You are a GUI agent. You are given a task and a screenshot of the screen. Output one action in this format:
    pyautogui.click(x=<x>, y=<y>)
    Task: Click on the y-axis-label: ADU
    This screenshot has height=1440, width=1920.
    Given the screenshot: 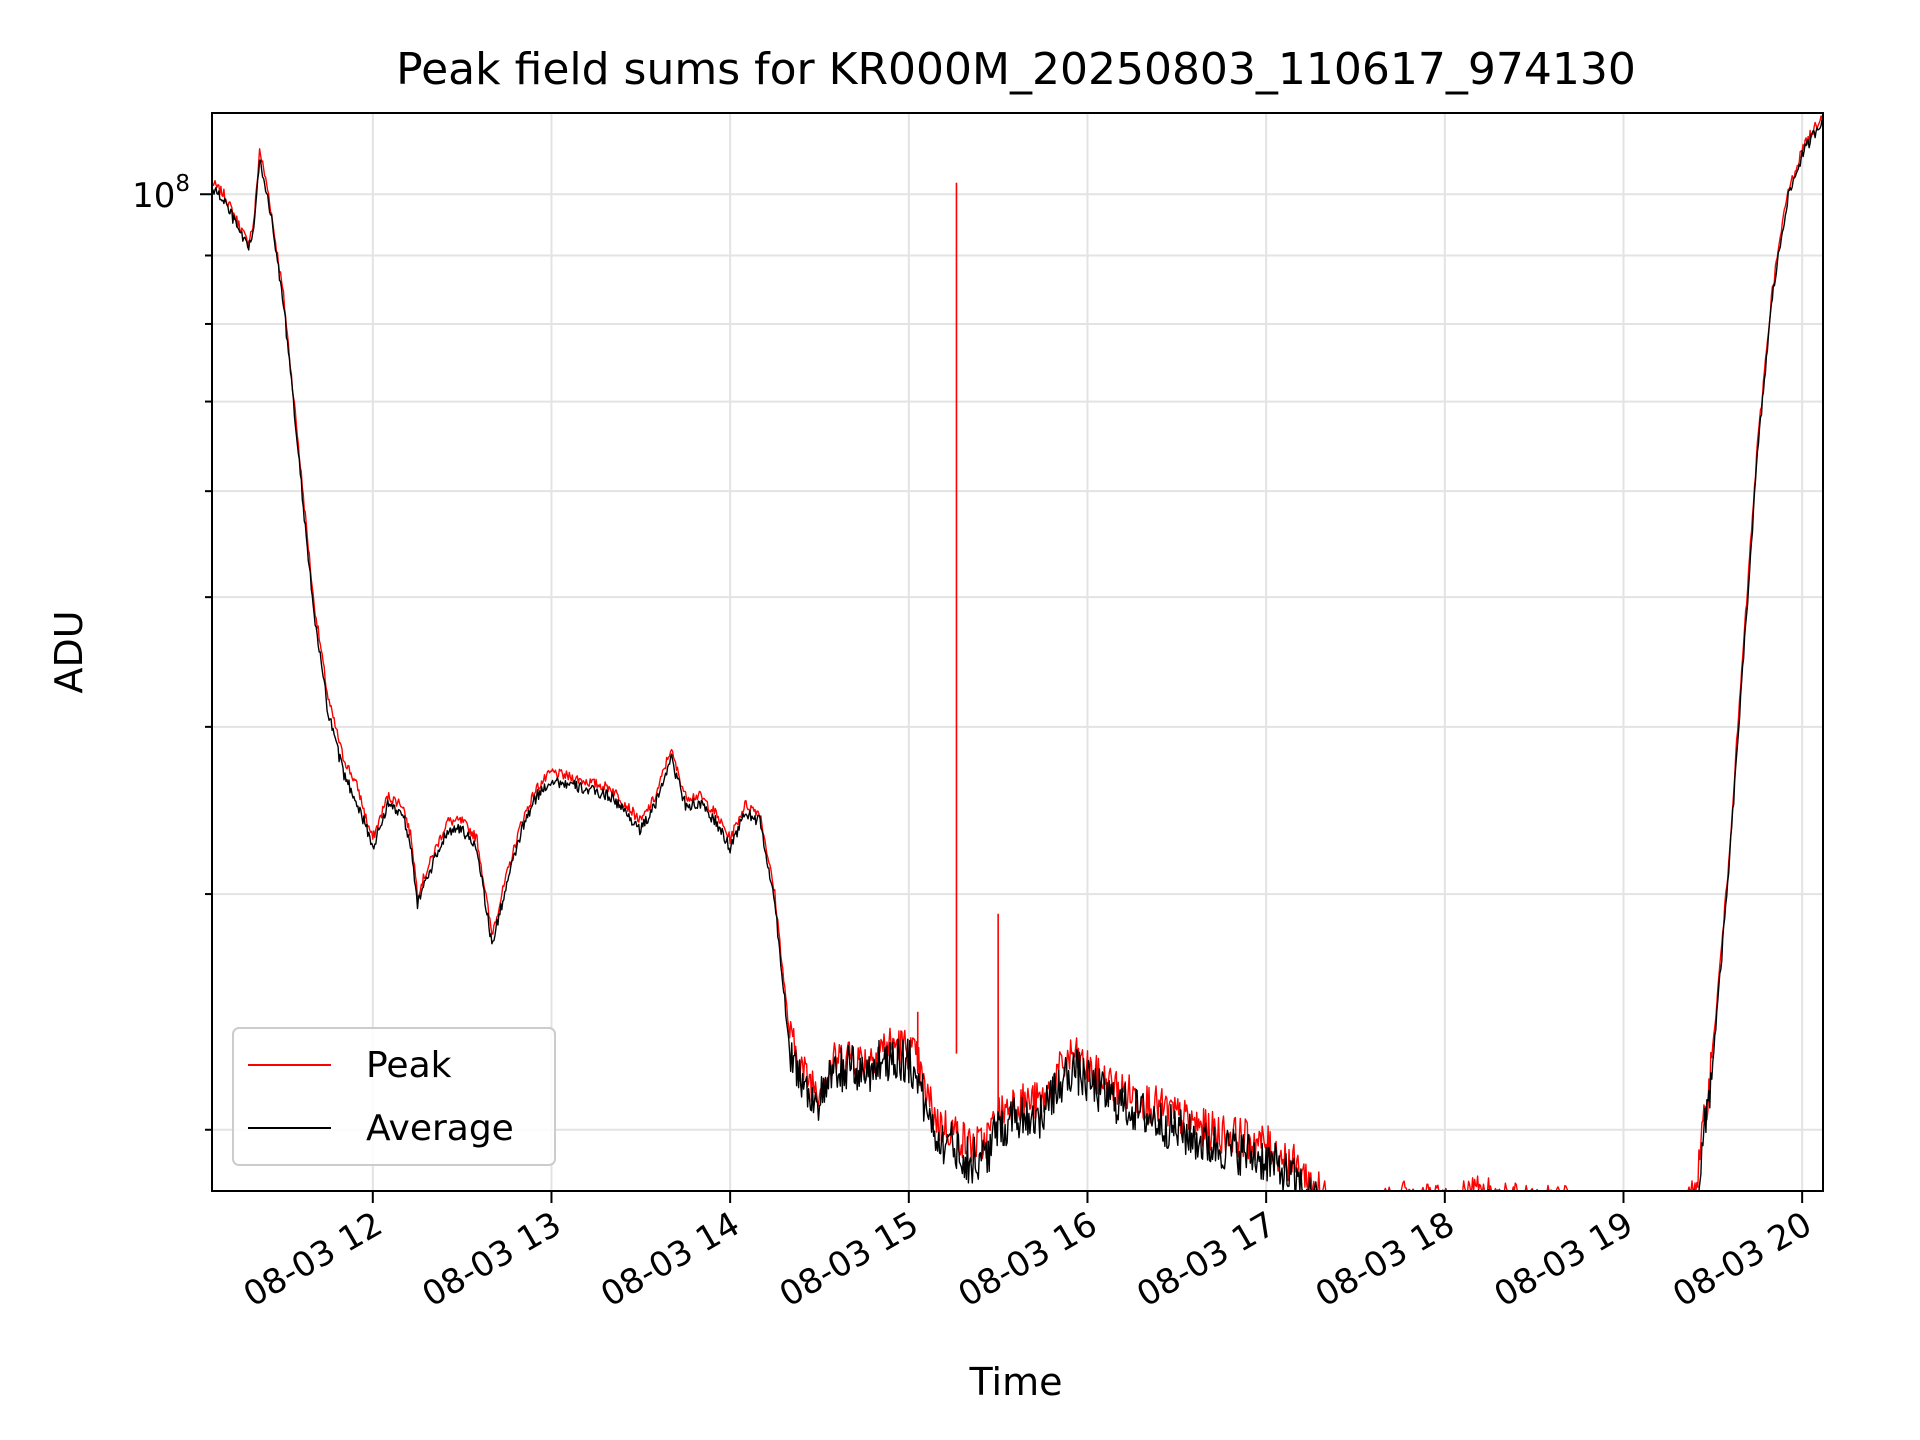 What is the action you would take?
    pyautogui.click(x=69, y=651)
    